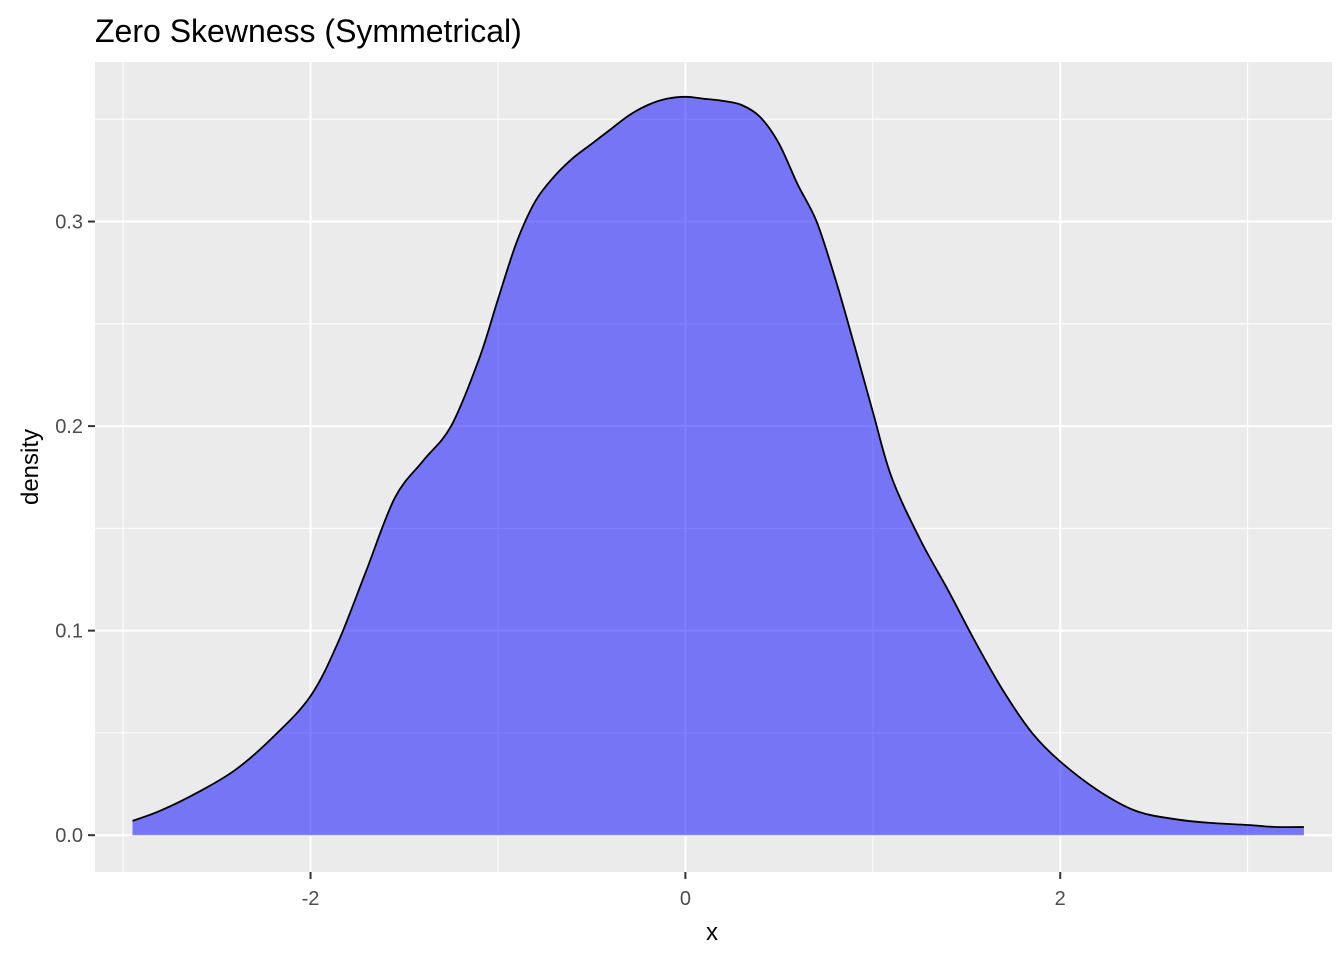 The image size is (1344, 960). I want to click on x-tick-label: 2, so click(1060, 899).